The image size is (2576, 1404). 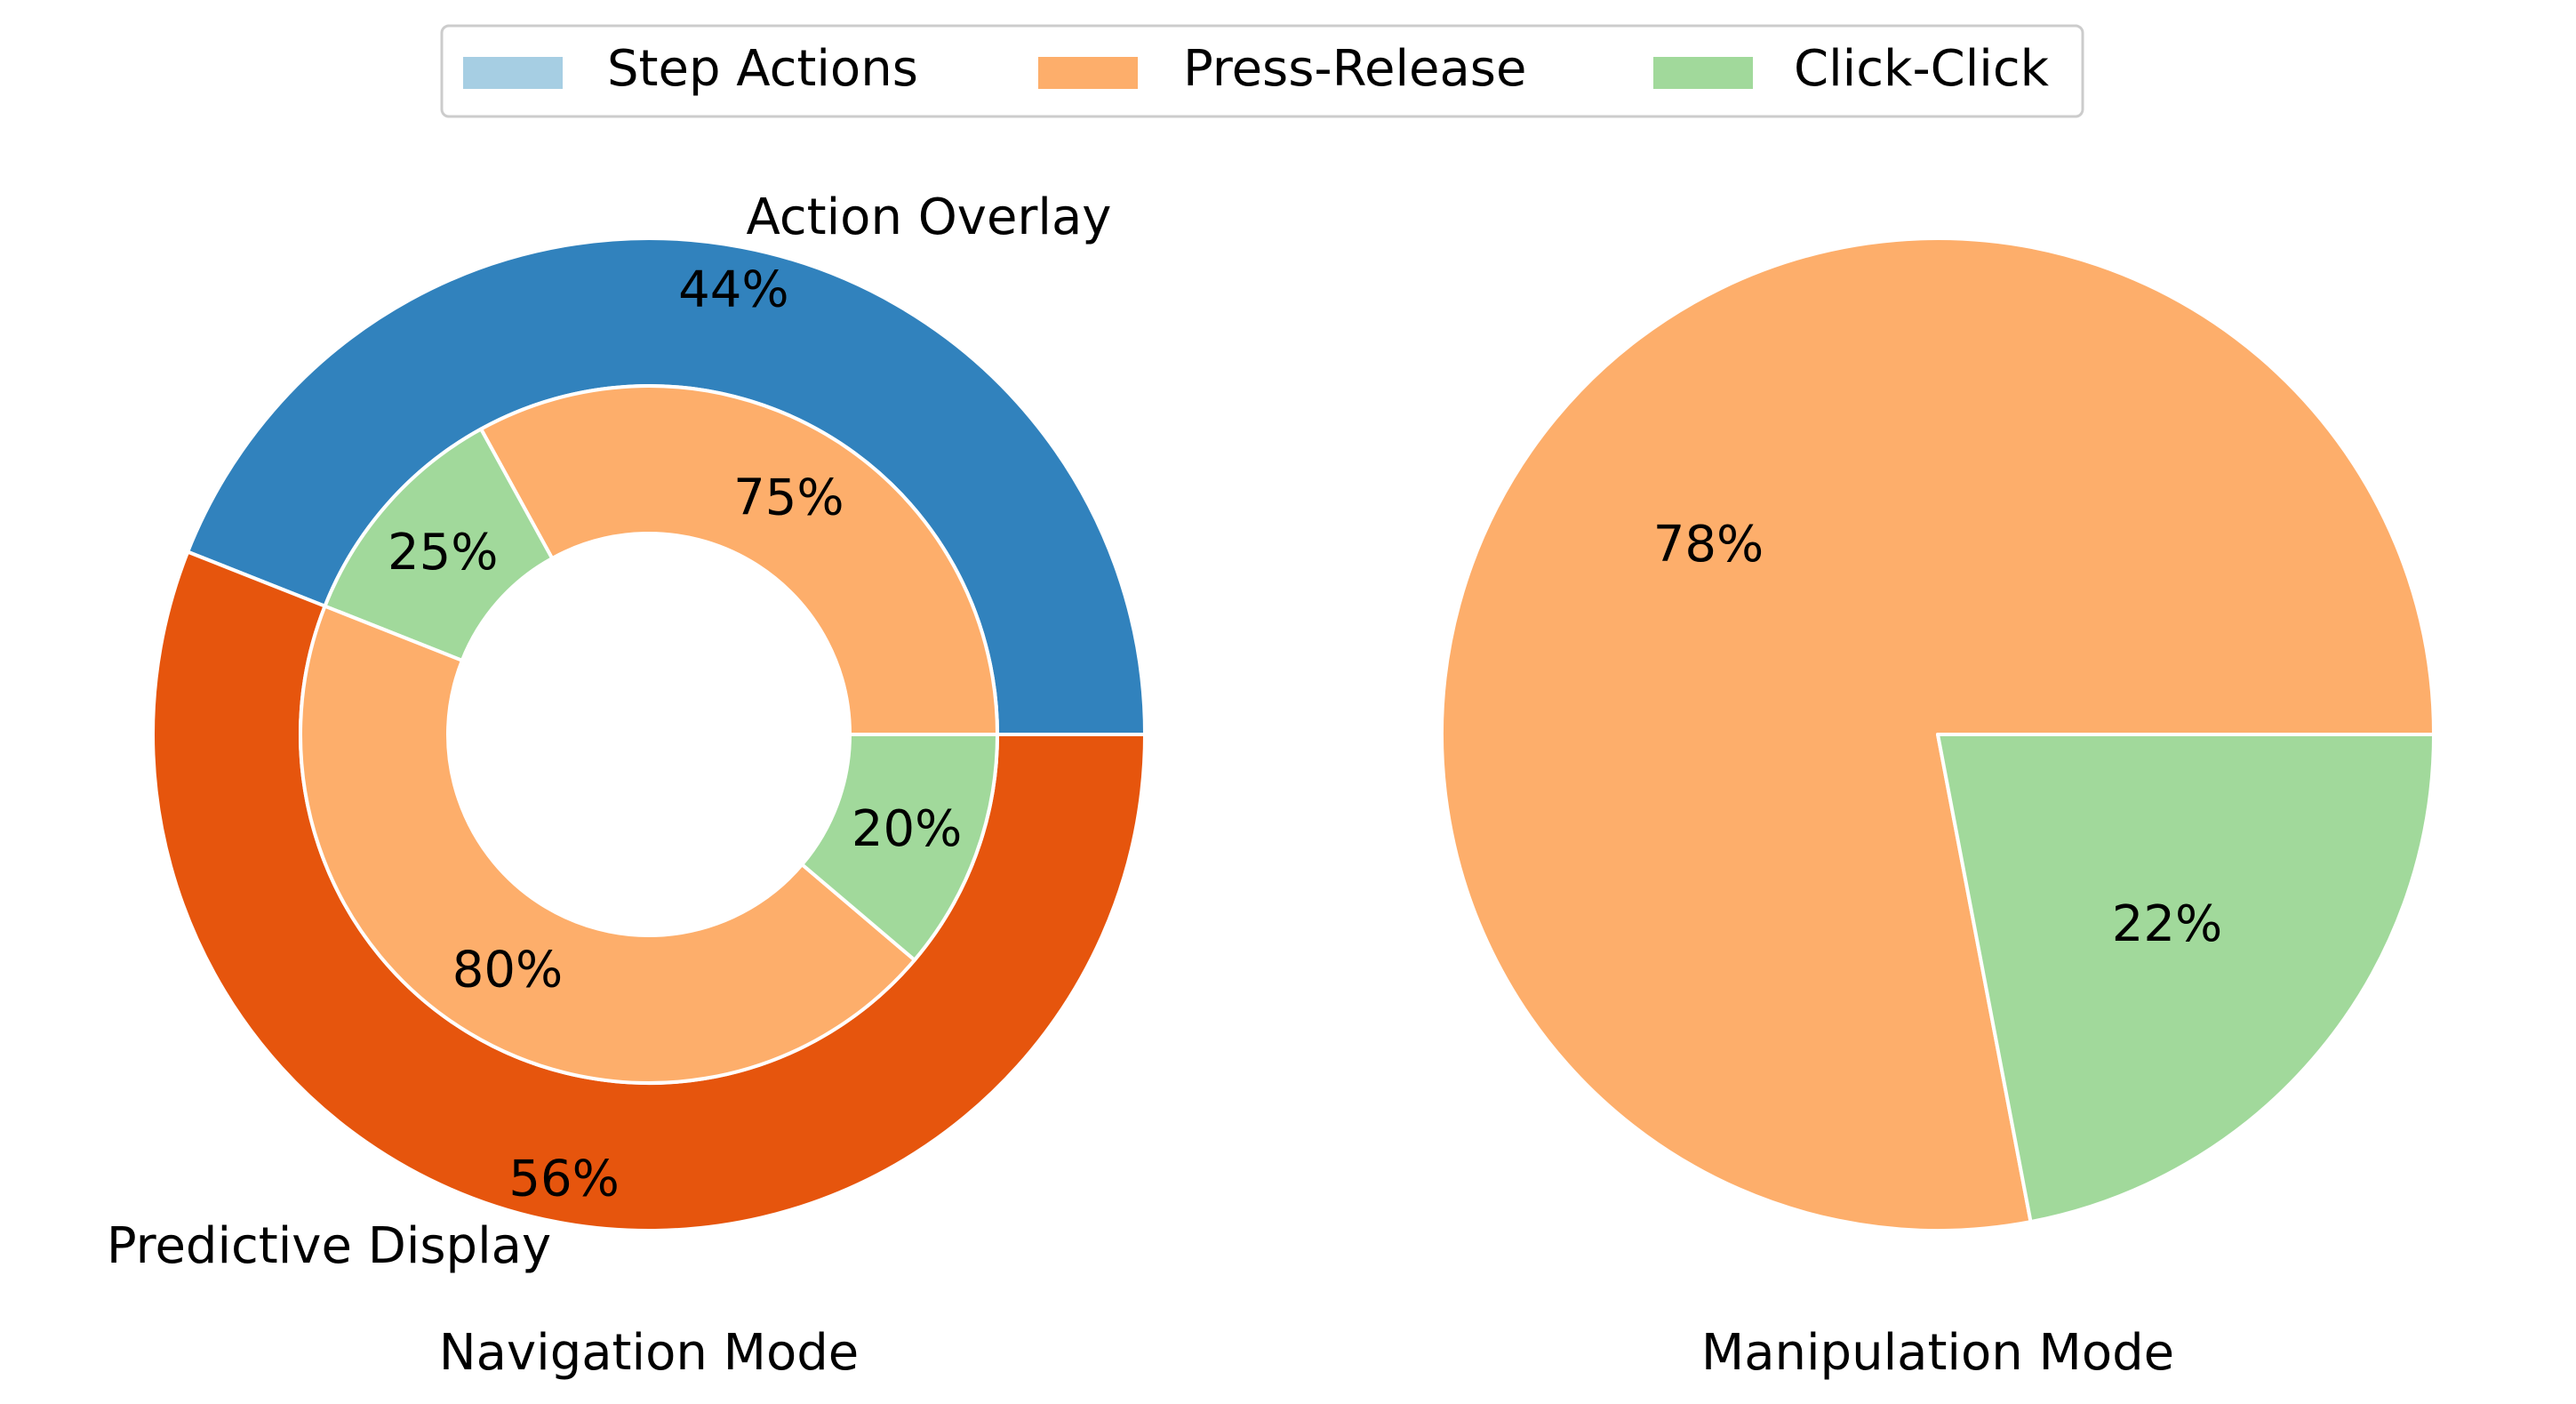 What do you see at coordinates (649, 1353) in the screenshot?
I see `chart-title-navigation-mode: Navigation Mode` at bounding box center [649, 1353].